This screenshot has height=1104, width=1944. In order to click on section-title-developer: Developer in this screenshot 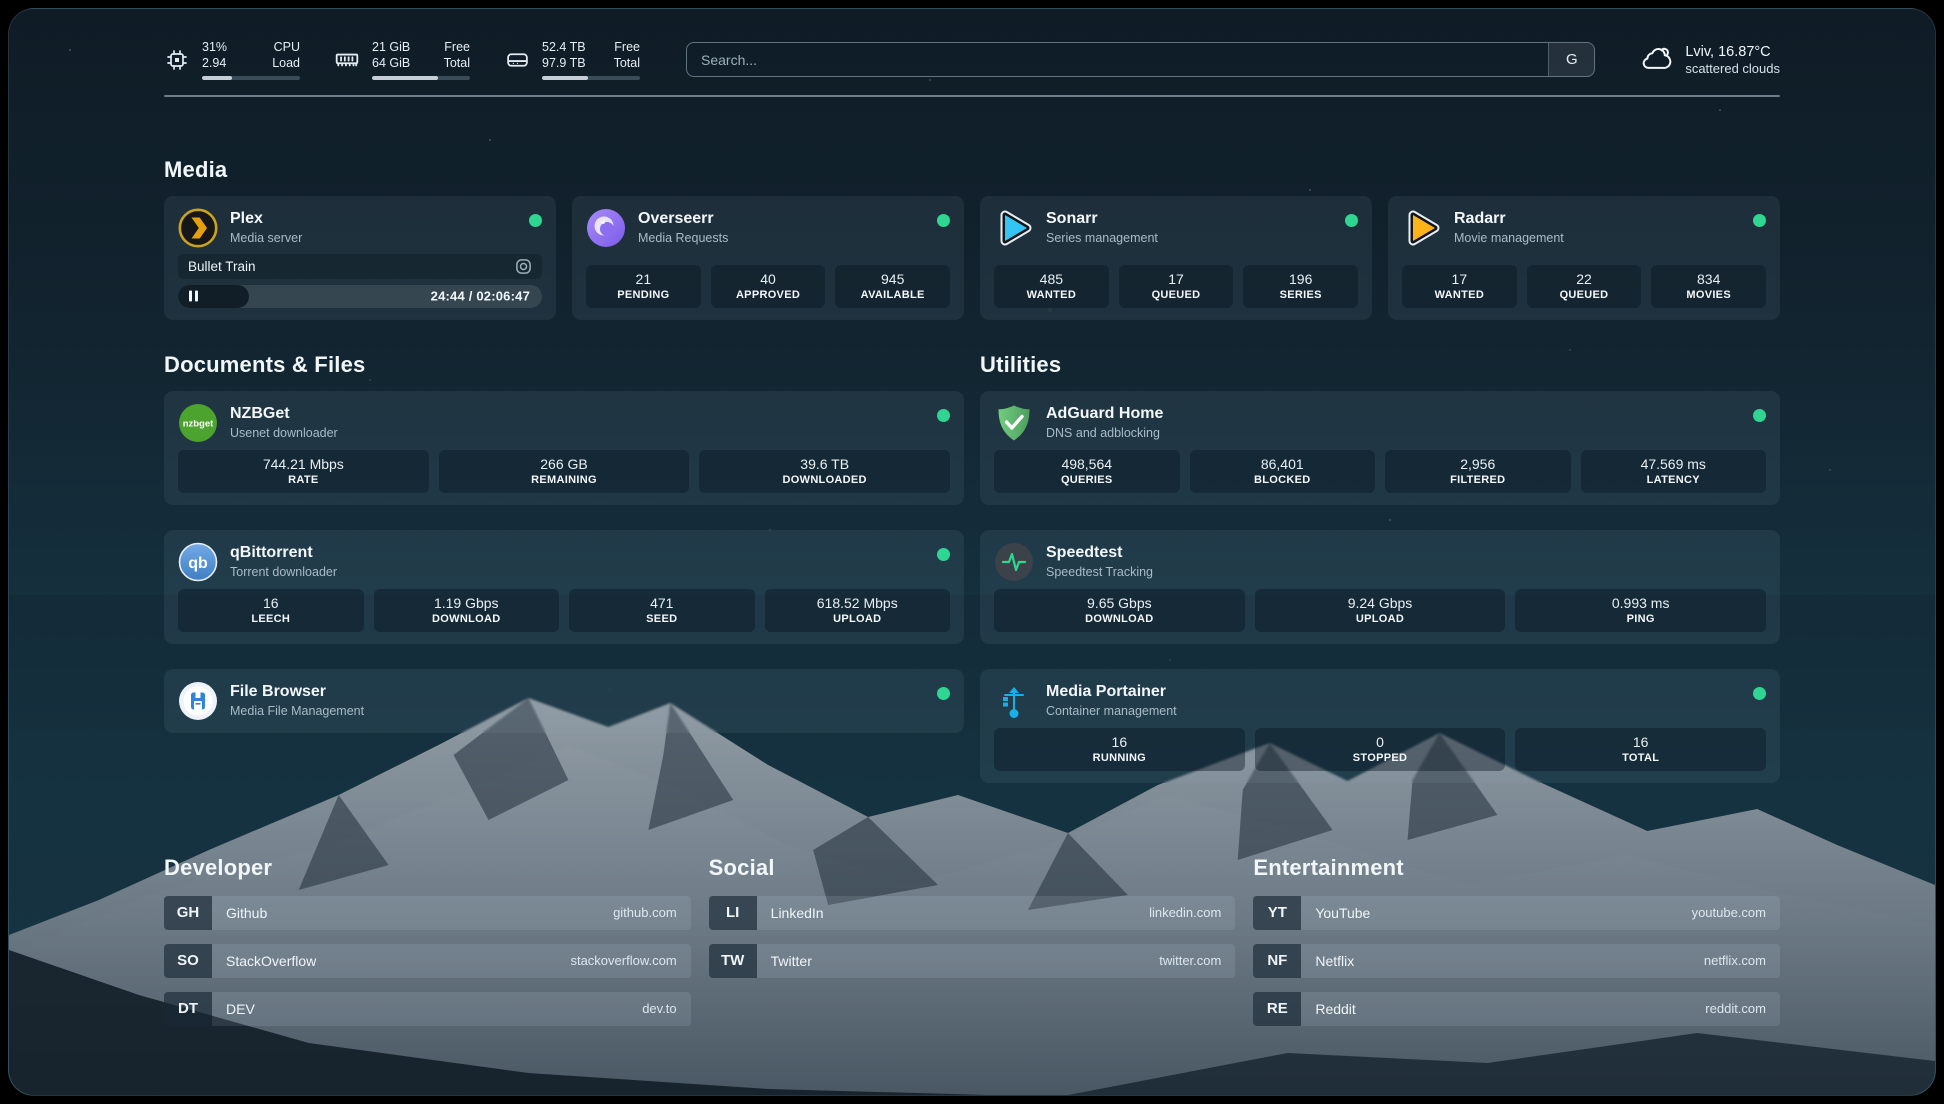, I will do `click(218, 867)`.